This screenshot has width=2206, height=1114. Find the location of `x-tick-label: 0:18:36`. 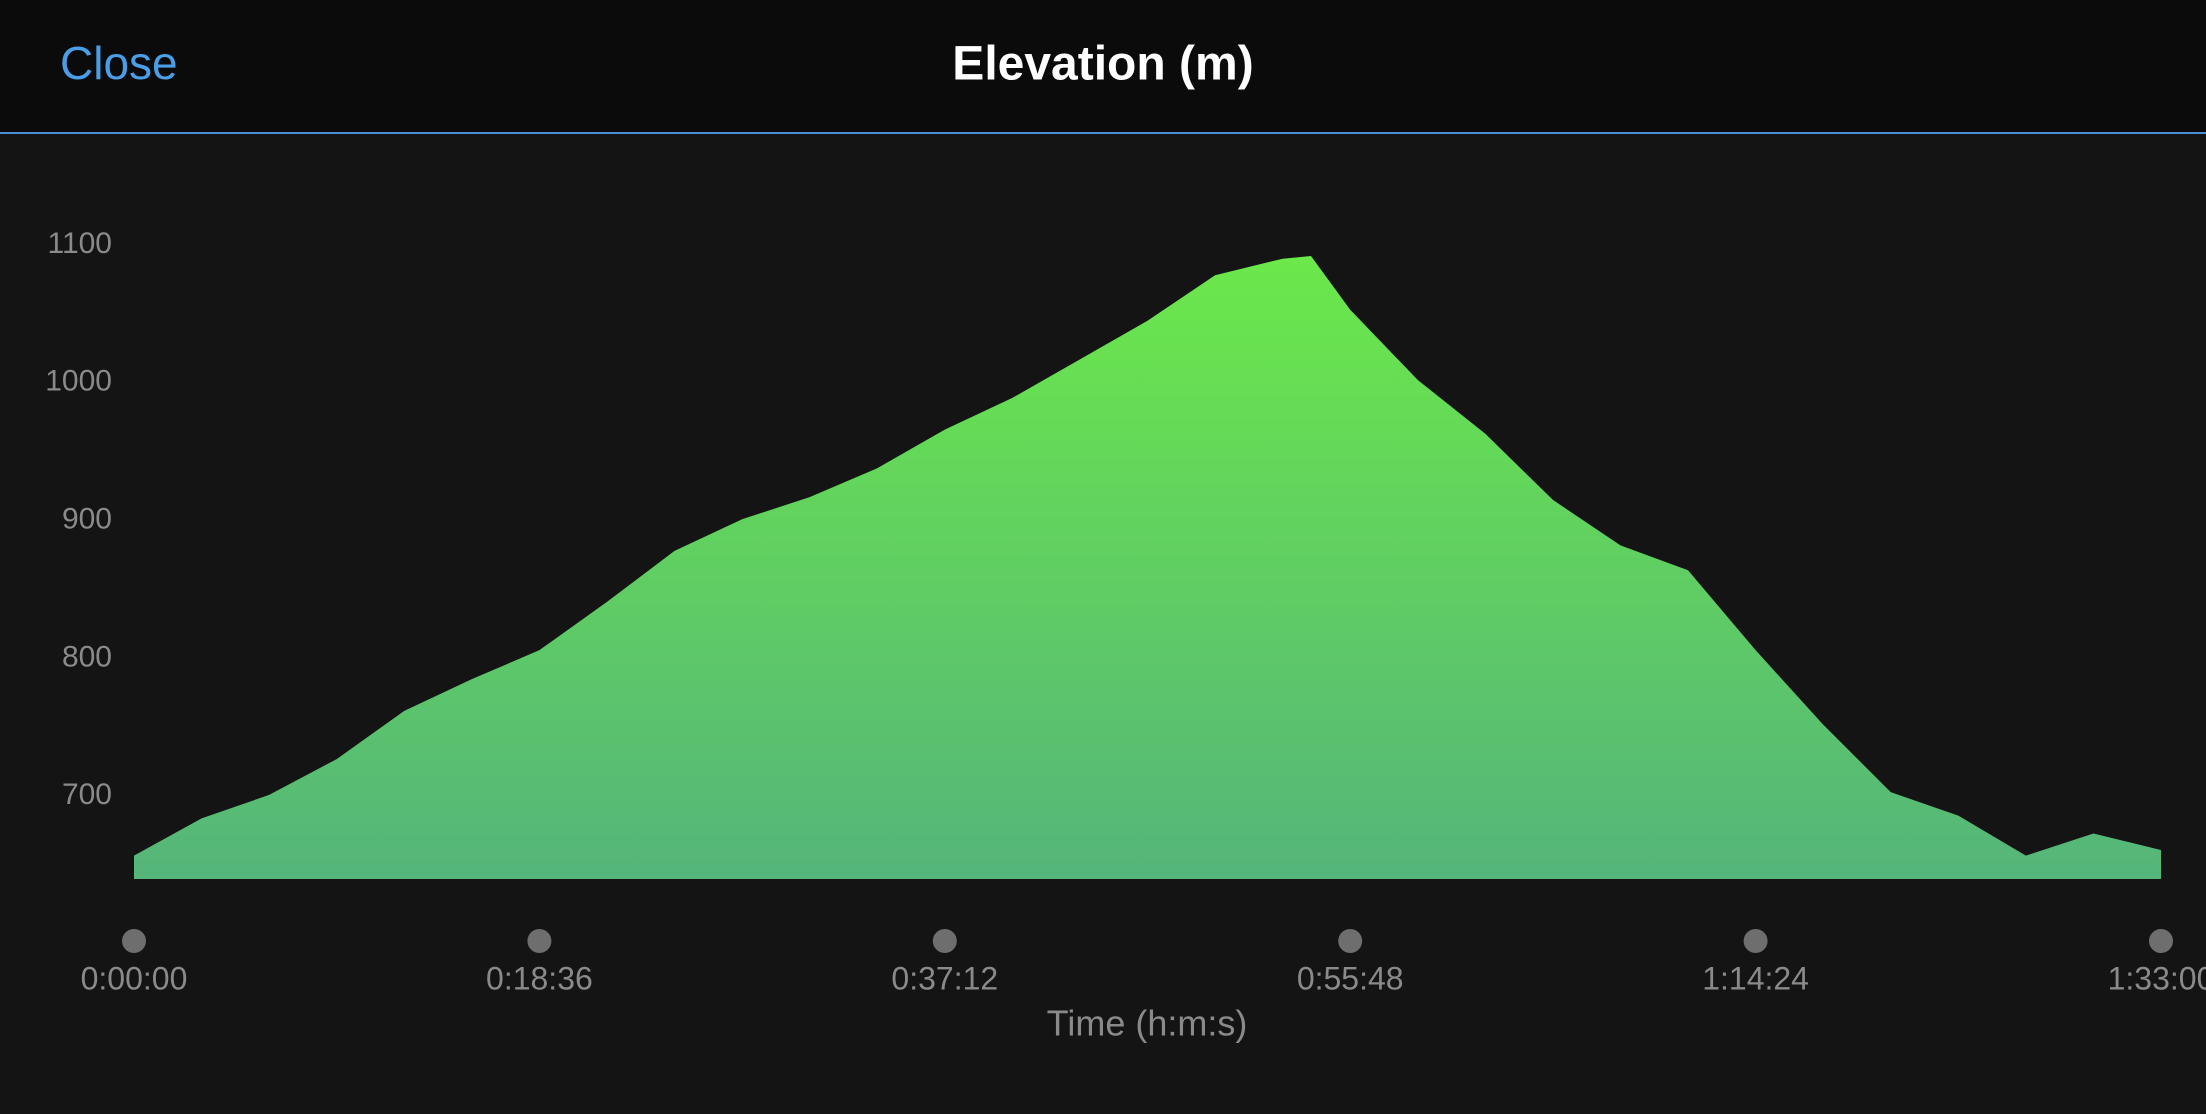

x-tick-label: 0:18:36 is located at coordinates (539, 978).